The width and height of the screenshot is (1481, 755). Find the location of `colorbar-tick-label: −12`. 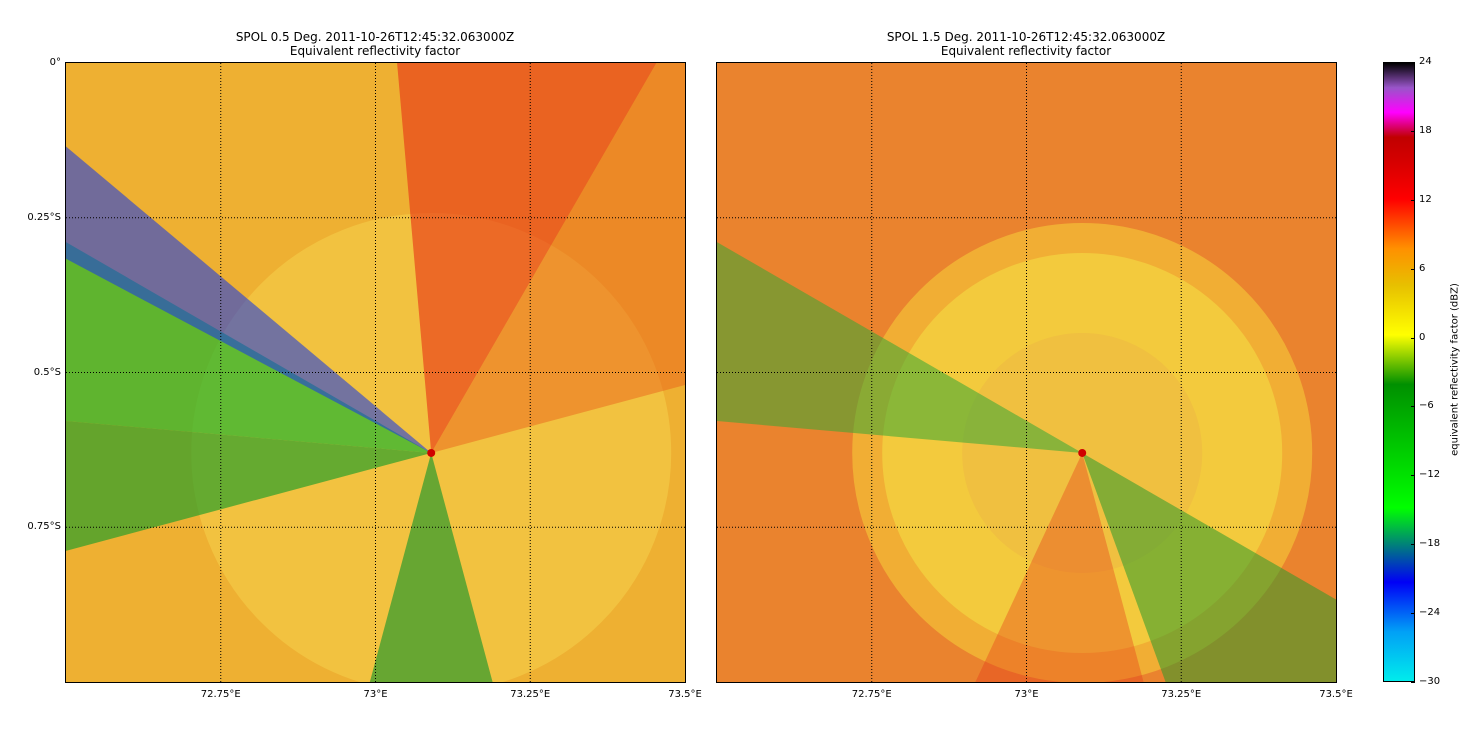

colorbar-tick-label: −12 is located at coordinates (1430, 475).